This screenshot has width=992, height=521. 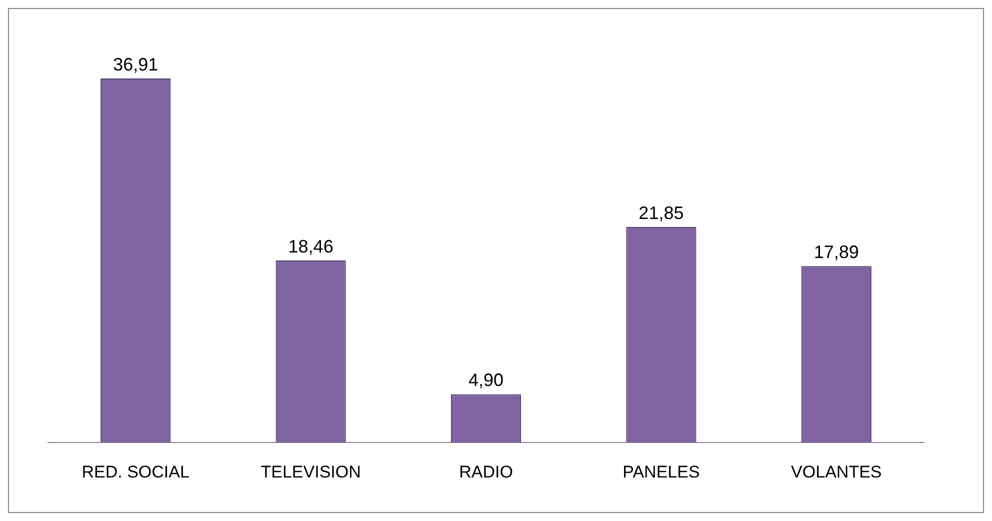 What do you see at coordinates (486, 472) in the screenshot?
I see `x-tick-label: RADIO` at bounding box center [486, 472].